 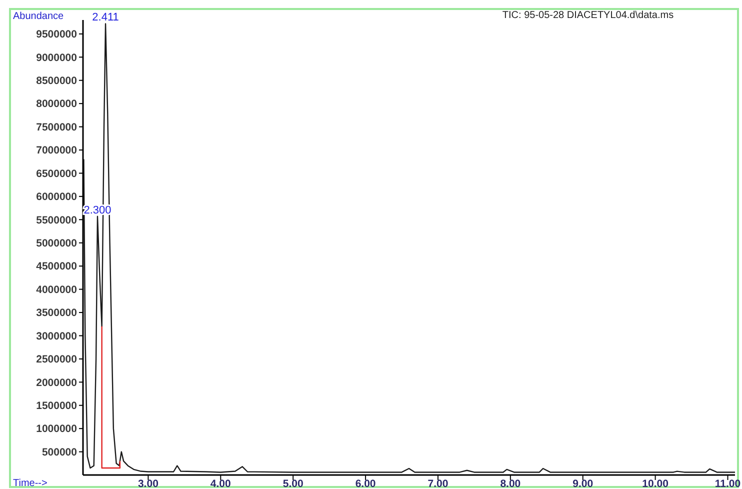 What do you see at coordinates (57, 336) in the screenshot?
I see `y-tick-label: 3000000` at bounding box center [57, 336].